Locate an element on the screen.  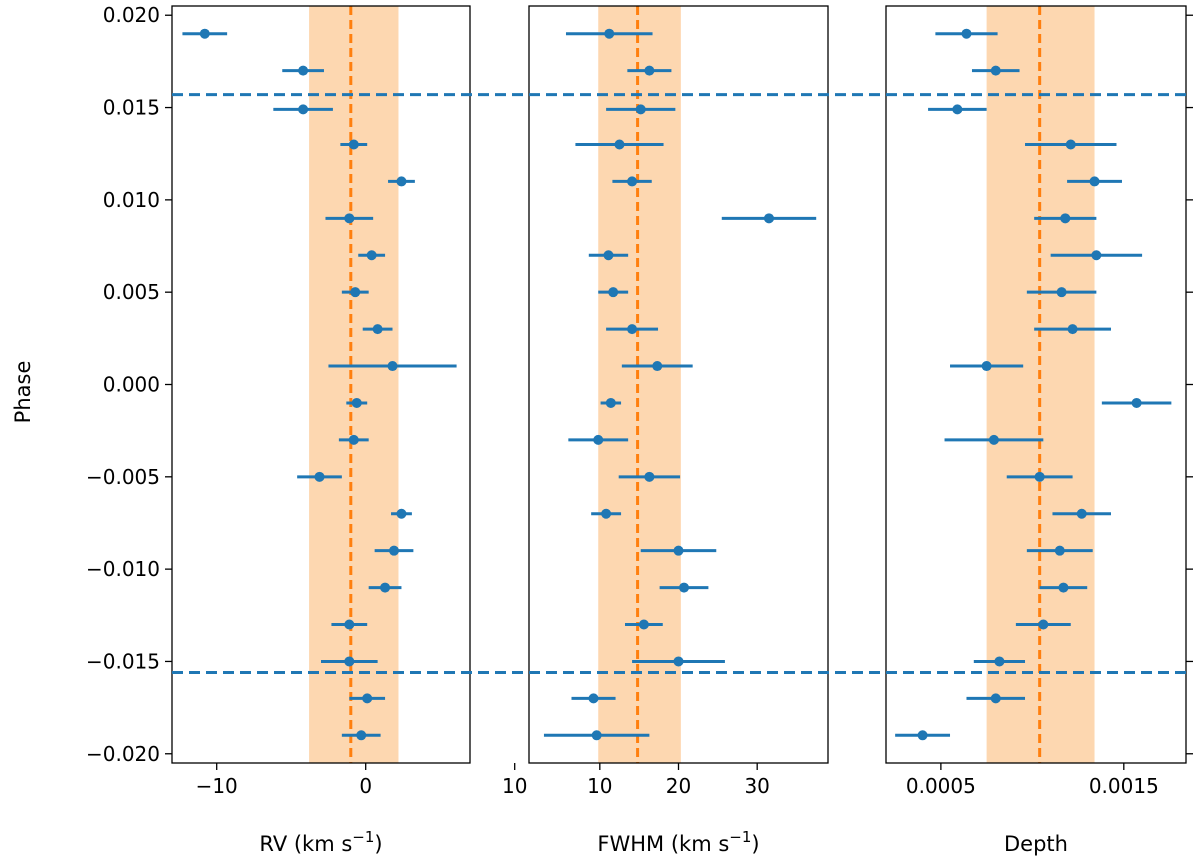
y-tick-label-0: −0.020 is located at coordinates (123, 754).